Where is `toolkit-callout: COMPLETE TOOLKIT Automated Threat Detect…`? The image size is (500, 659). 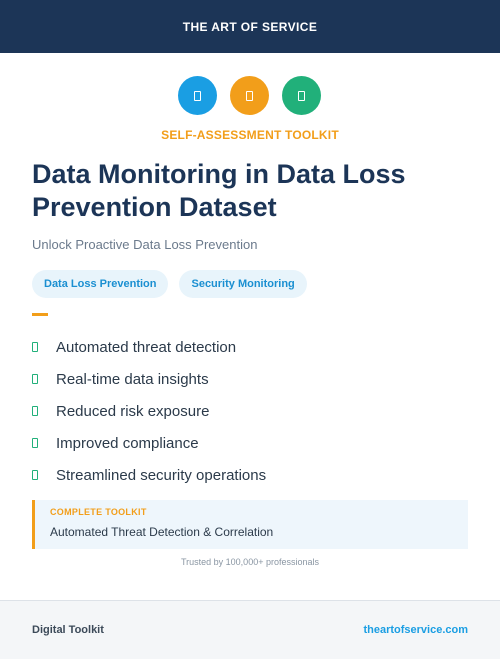 toolkit-callout: COMPLETE TOOLKIT Automated Threat Detect… is located at coordinates (250, 524).